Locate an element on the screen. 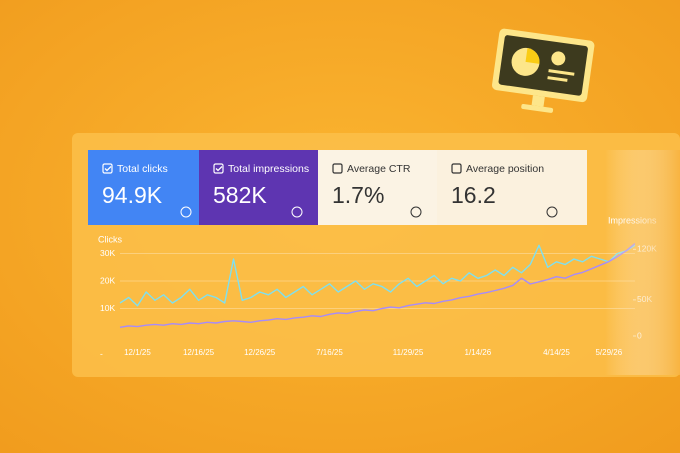  x-tick-label: 12/16/25 is located at coordinates (199, 352).